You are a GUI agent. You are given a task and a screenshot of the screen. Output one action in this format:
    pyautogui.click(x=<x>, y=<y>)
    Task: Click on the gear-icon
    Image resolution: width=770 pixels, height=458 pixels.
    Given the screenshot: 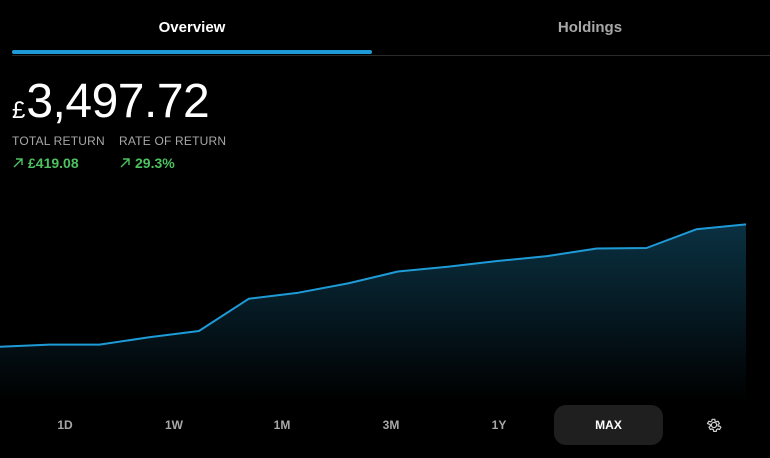 What is the action you would take?
    pyautogui.click(x=714, y=425)
    